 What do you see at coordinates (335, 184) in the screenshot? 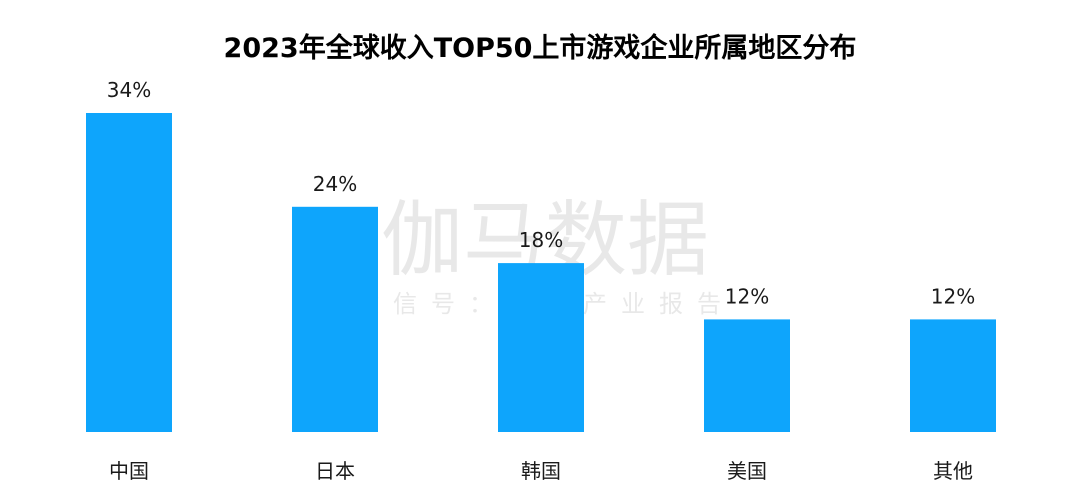
I see `data-label-2: 24%` at bounding box center [335, 184].